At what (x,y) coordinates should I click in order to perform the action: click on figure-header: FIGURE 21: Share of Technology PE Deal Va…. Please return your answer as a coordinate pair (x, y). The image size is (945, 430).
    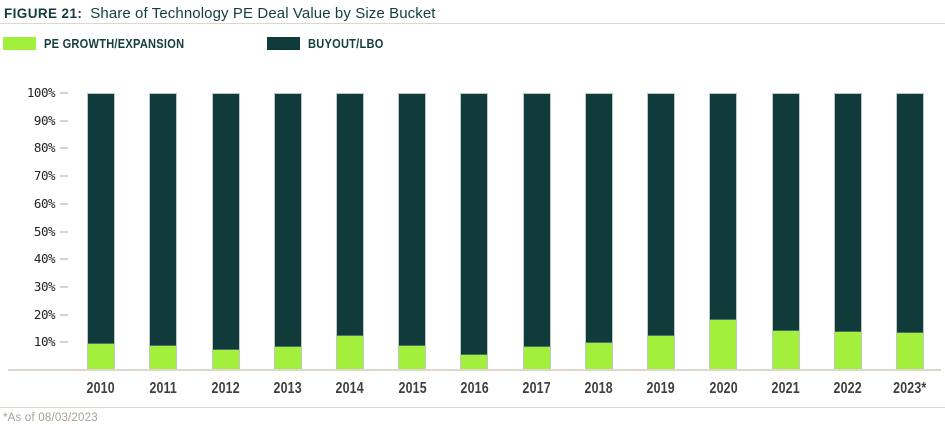
    Looking at the image, I should click on (220, 14).